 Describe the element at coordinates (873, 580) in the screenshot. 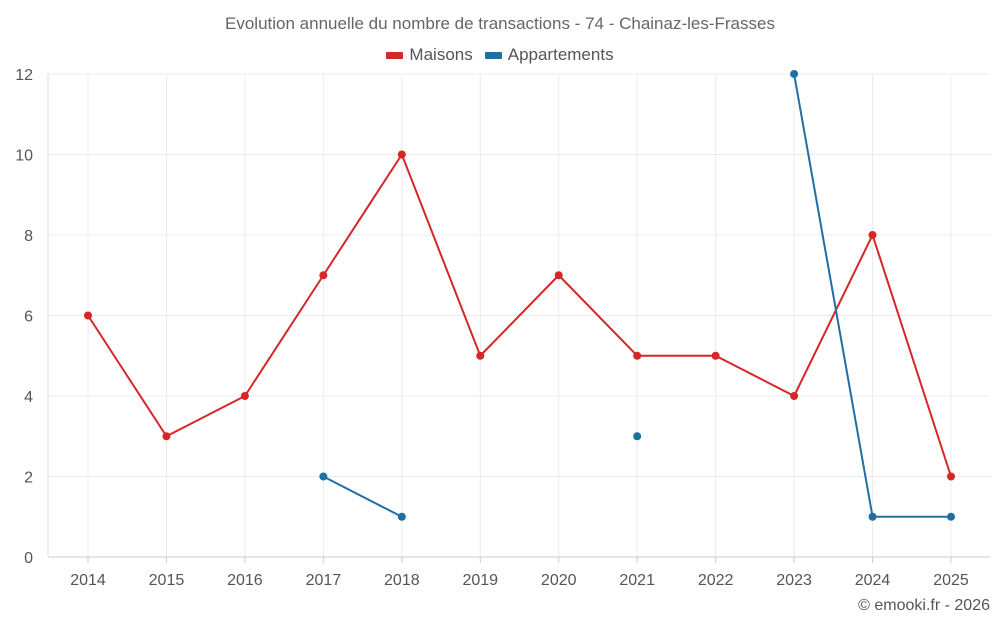

I see `x-tick-label: 2024` at that location.